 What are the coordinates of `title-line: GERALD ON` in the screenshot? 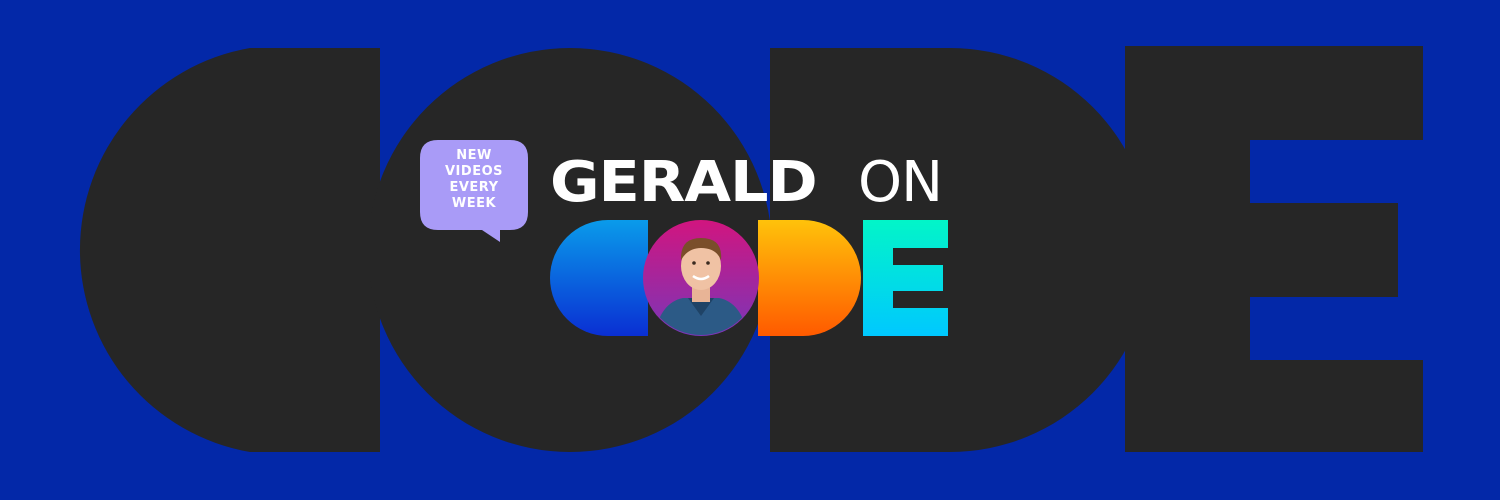 It's located at (746, 185).